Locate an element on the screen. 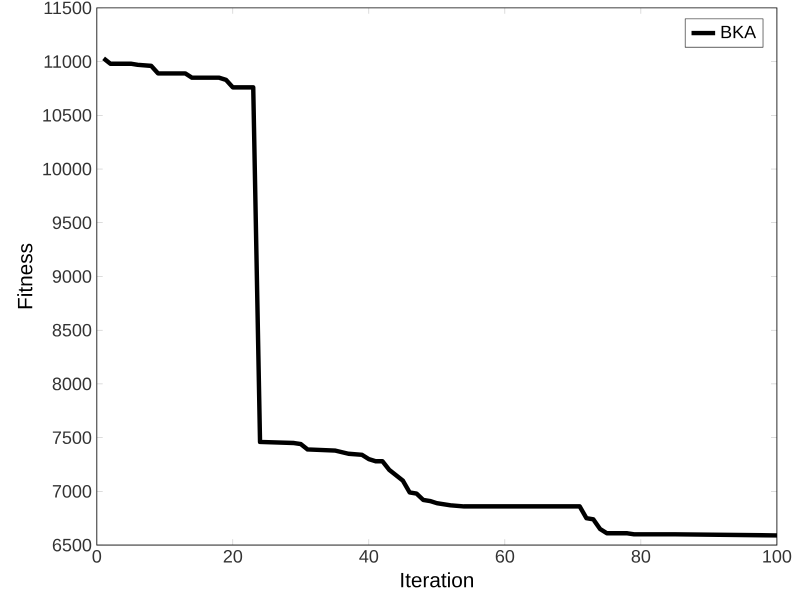  x-tick-label: 60 is located at coordinates (505, 556).